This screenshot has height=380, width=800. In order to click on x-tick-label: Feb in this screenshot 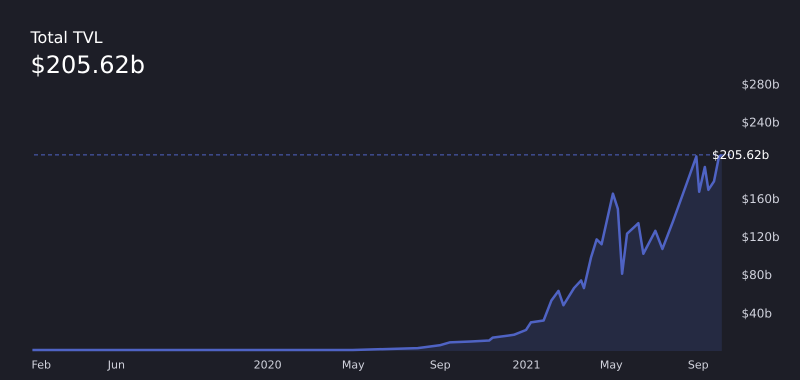, I will do `click(41, 365)`.